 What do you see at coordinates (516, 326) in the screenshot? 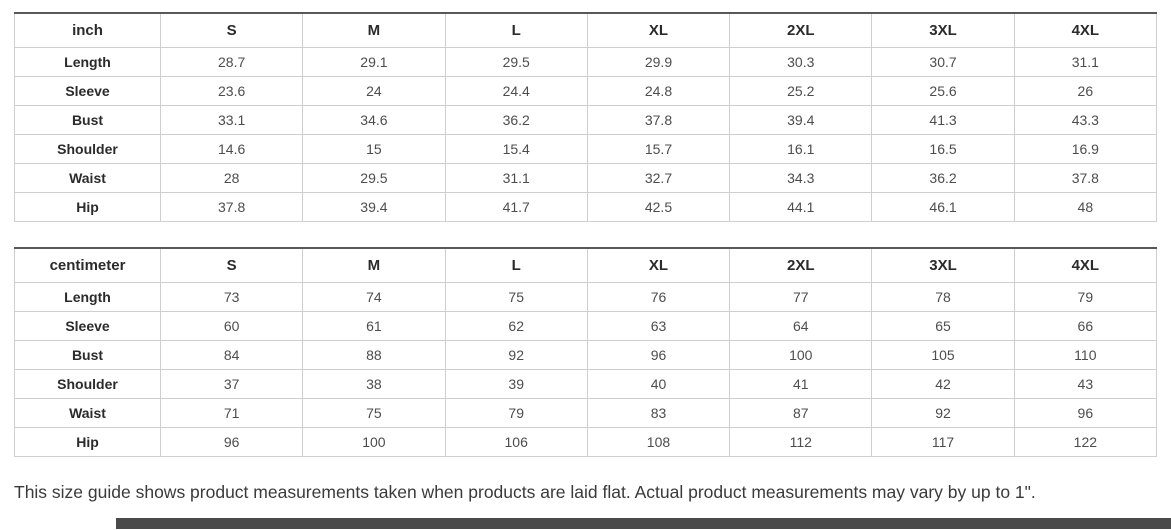
I see `measurement-value-cell: 62` at bounding box center [516, 326].